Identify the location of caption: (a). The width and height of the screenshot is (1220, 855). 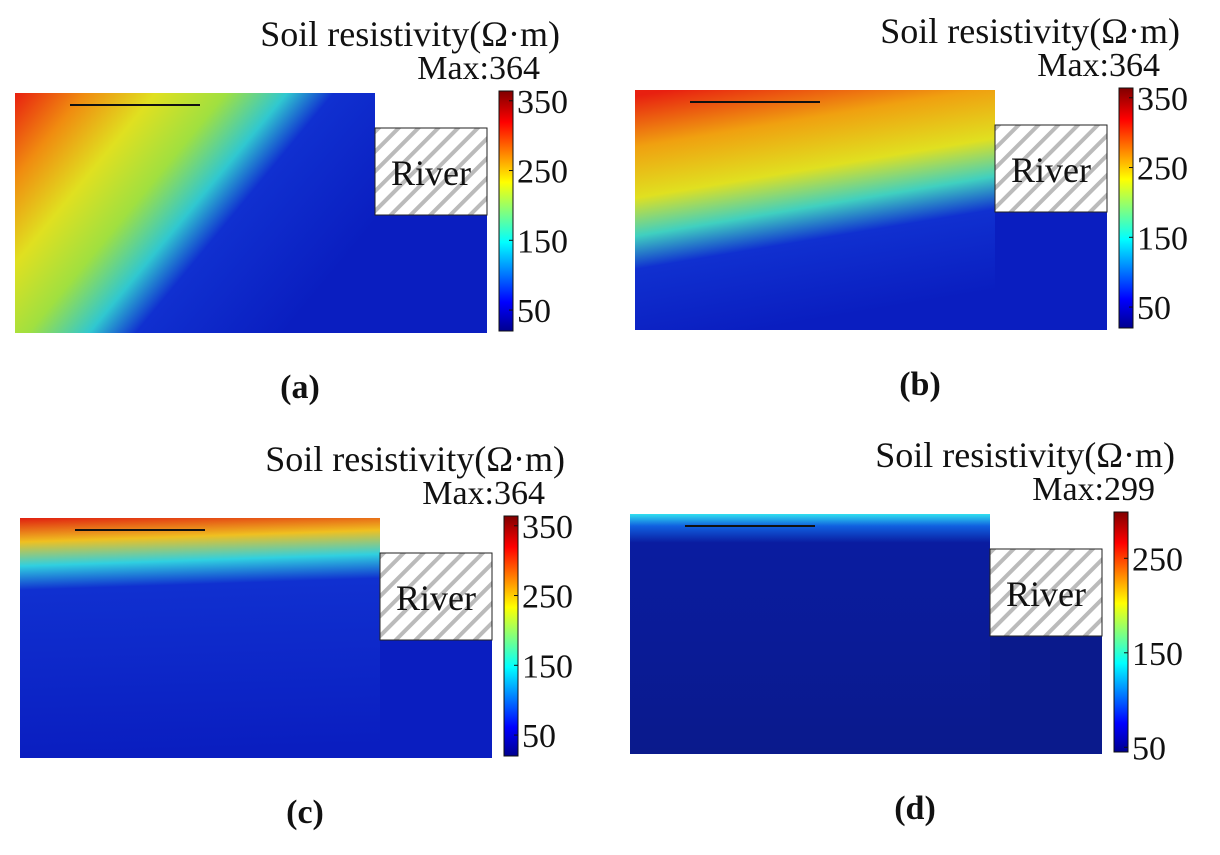
(300, 387).